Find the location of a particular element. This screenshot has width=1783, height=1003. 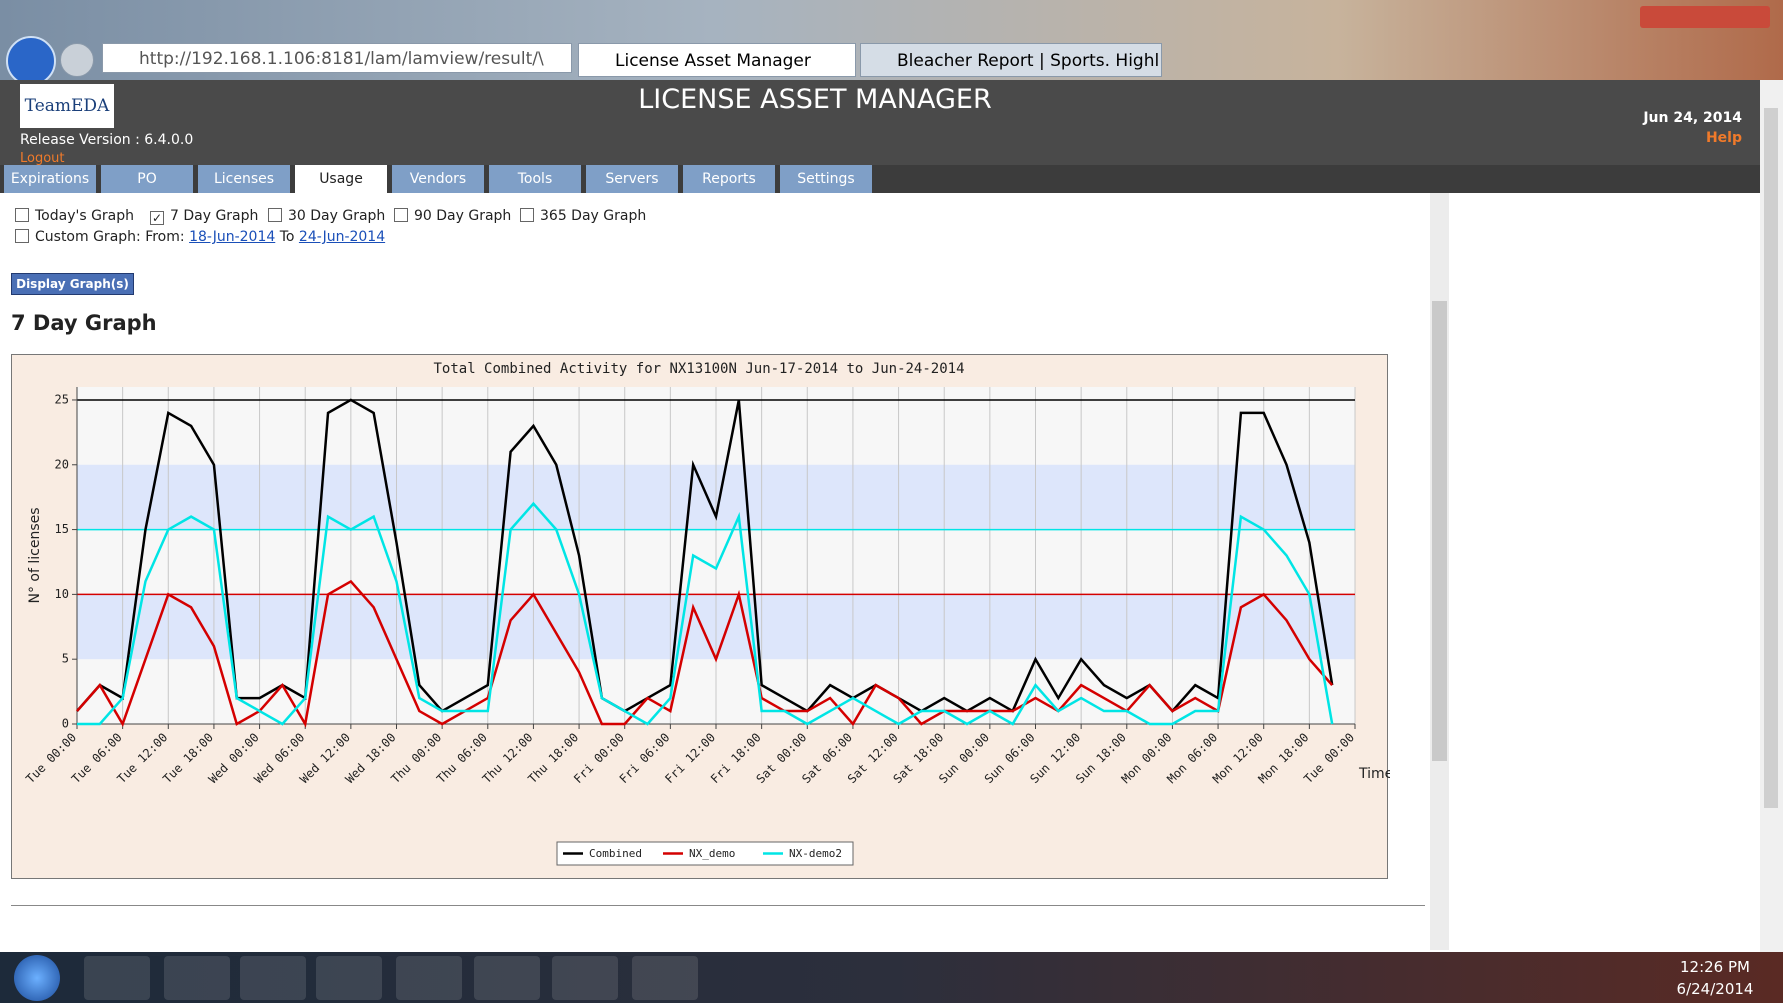

y-tick-label: 0 is located at coordinates (65, 724).